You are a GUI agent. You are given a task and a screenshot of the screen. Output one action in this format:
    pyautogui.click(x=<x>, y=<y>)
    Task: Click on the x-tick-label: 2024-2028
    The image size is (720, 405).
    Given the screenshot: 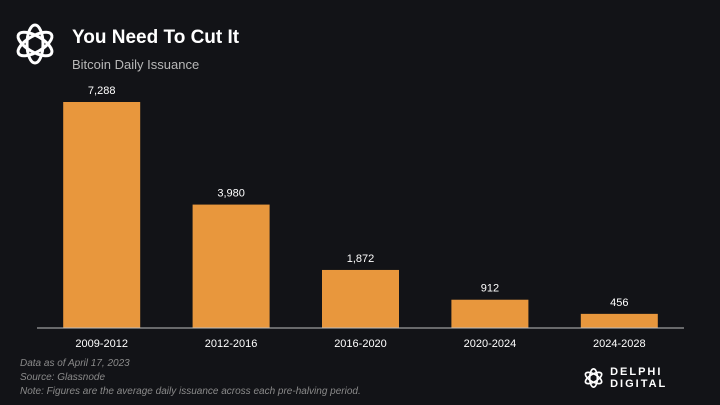 What is the action you would take?
    pyautogui.click(x=619, y=344)
    